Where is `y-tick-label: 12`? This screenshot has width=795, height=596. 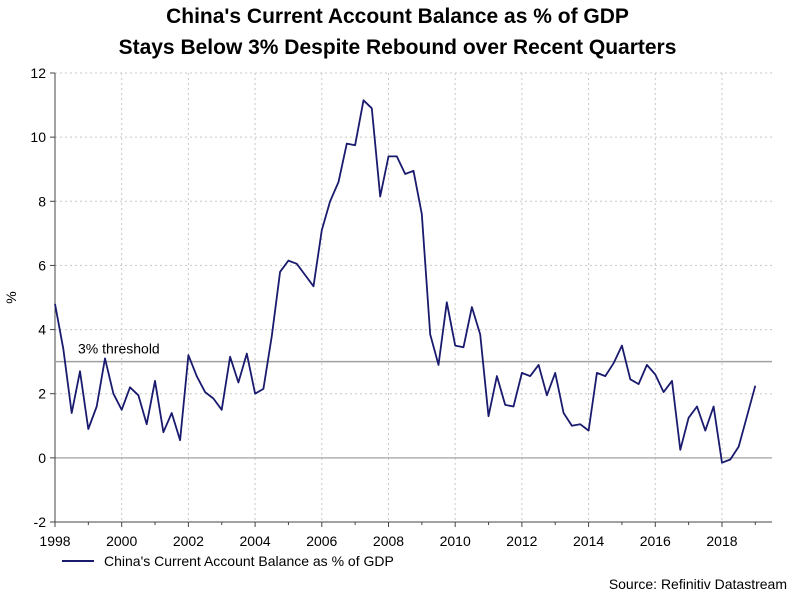
y-tick-label: 12 is located at coordinates (38, 73).